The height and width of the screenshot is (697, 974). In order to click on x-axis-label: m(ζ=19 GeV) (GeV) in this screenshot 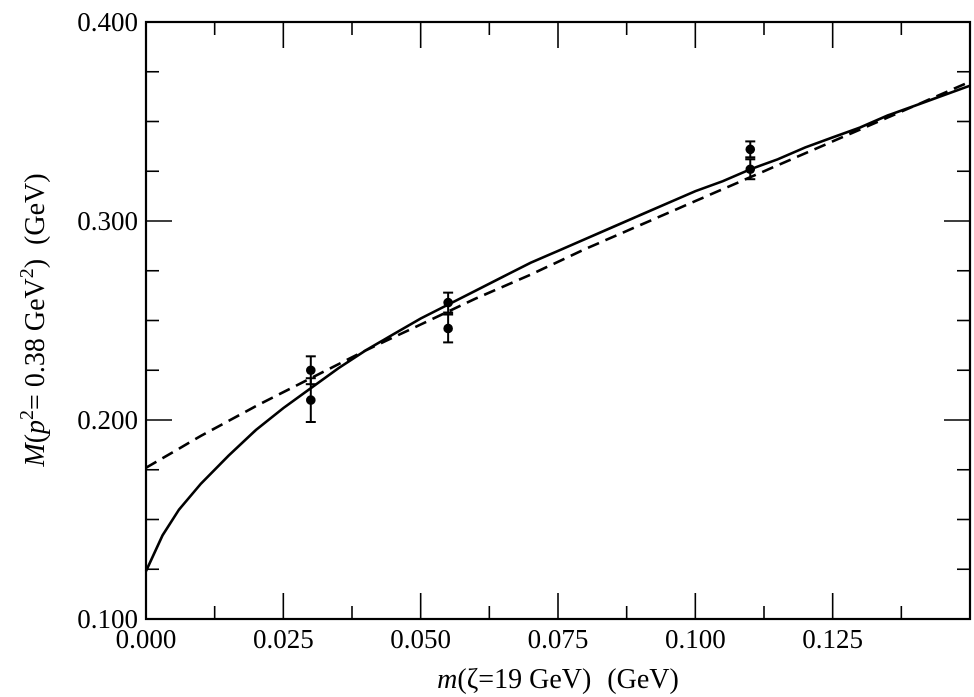, I will do `click(558, 679)`.